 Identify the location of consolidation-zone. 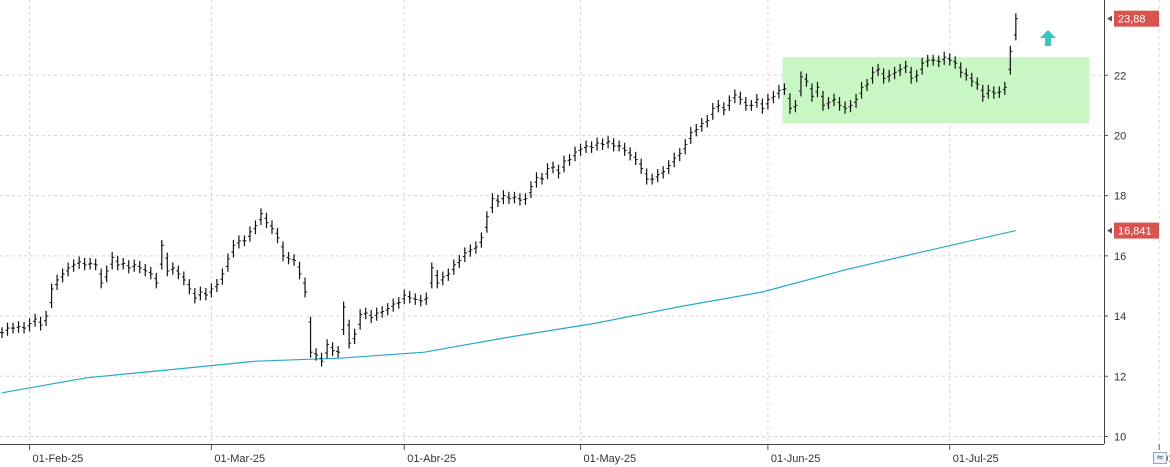
(936, 90).